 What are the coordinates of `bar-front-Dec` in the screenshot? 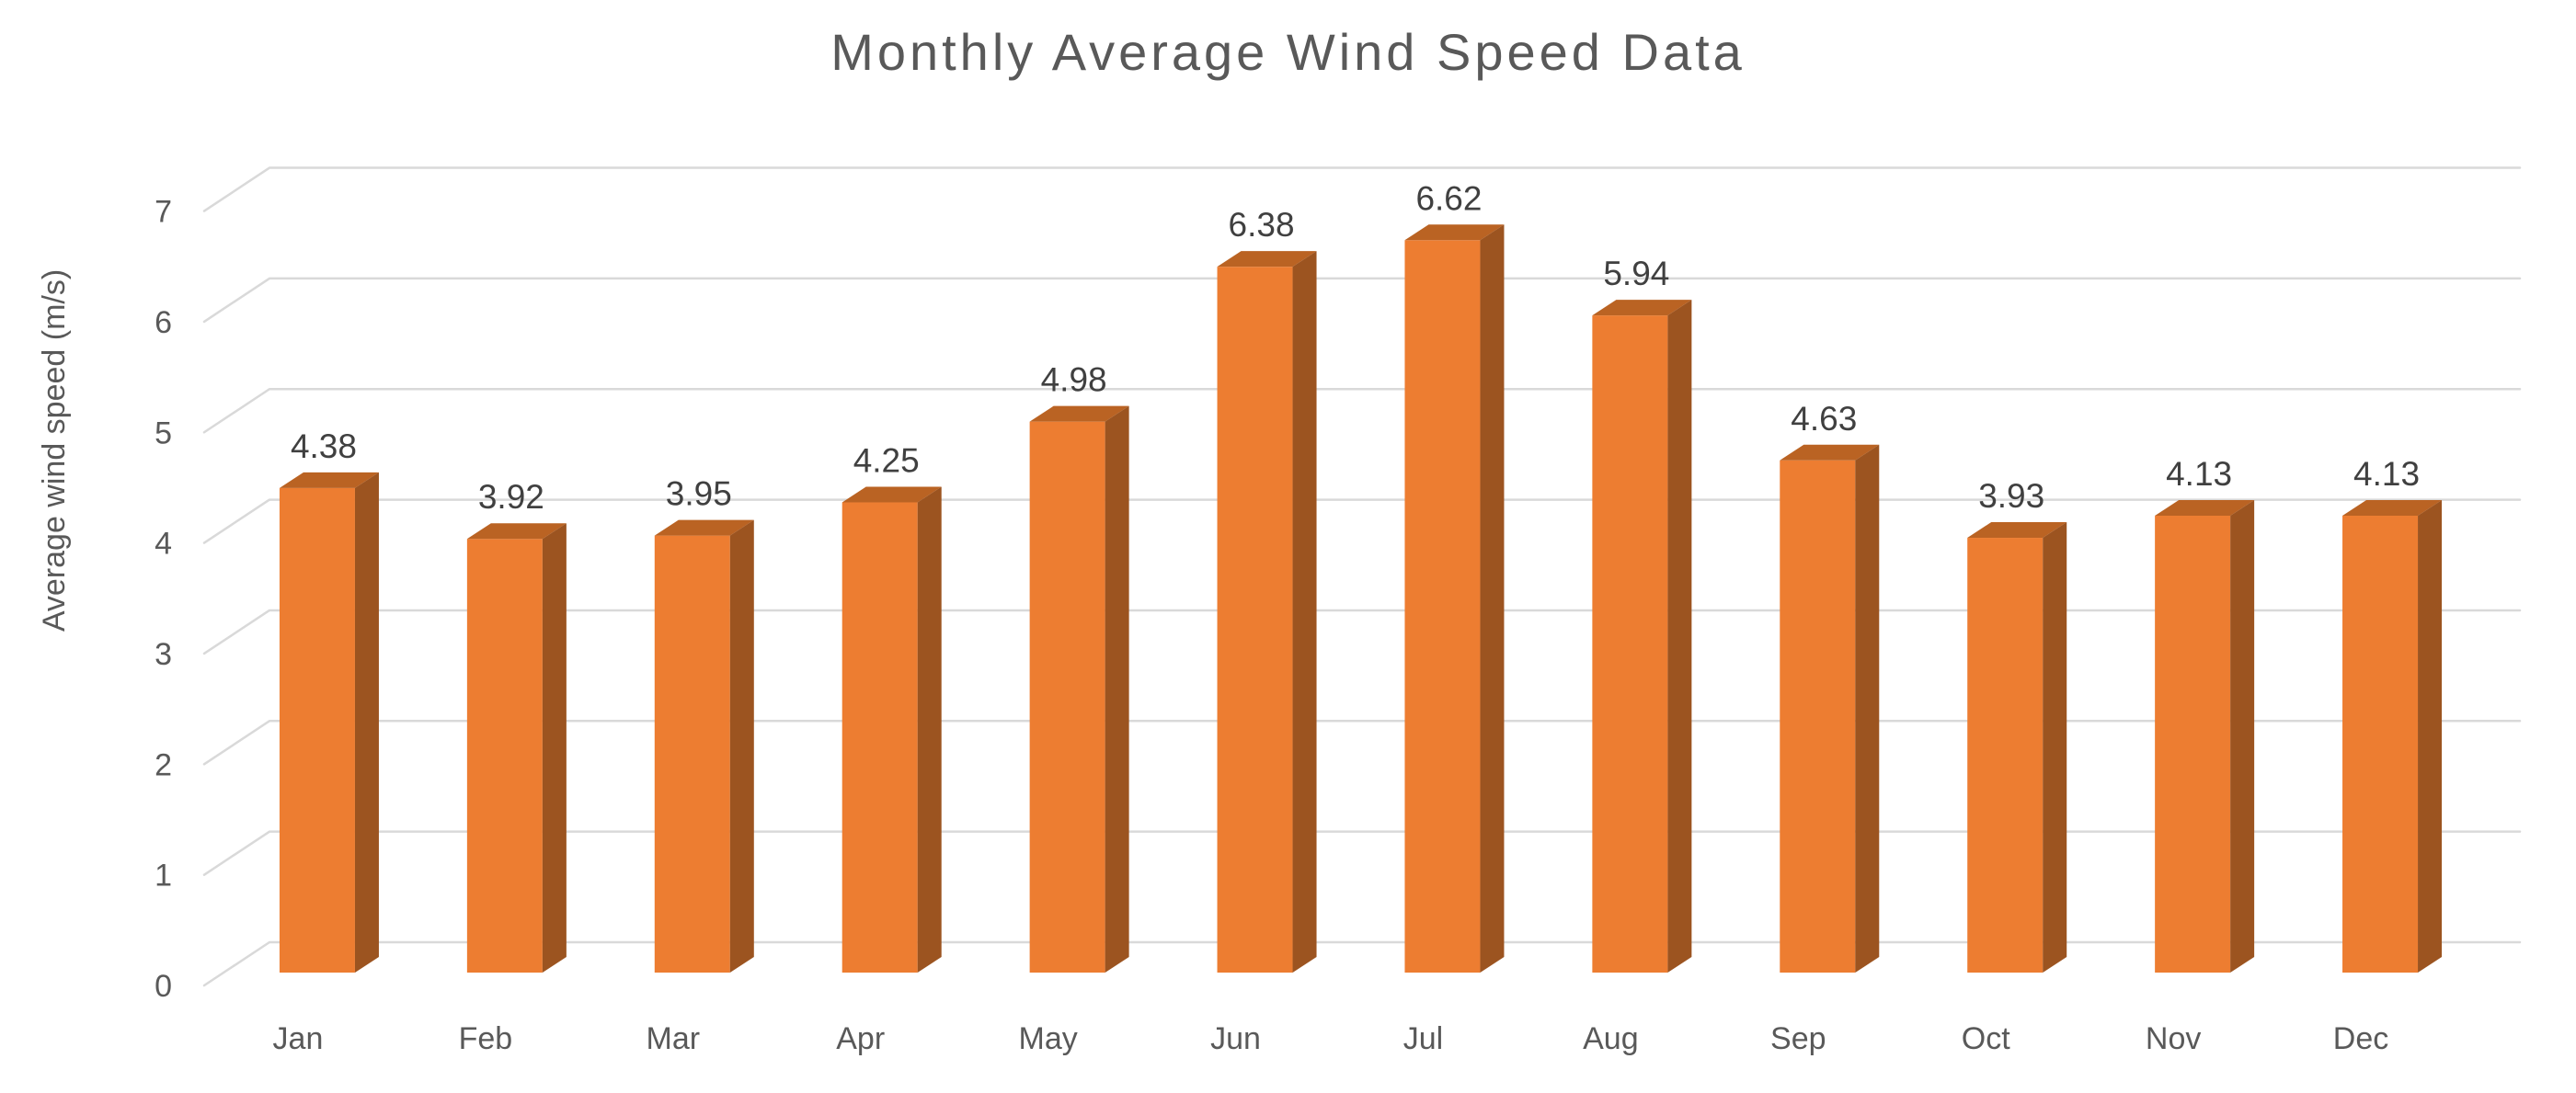 It's located at (2380, 744).